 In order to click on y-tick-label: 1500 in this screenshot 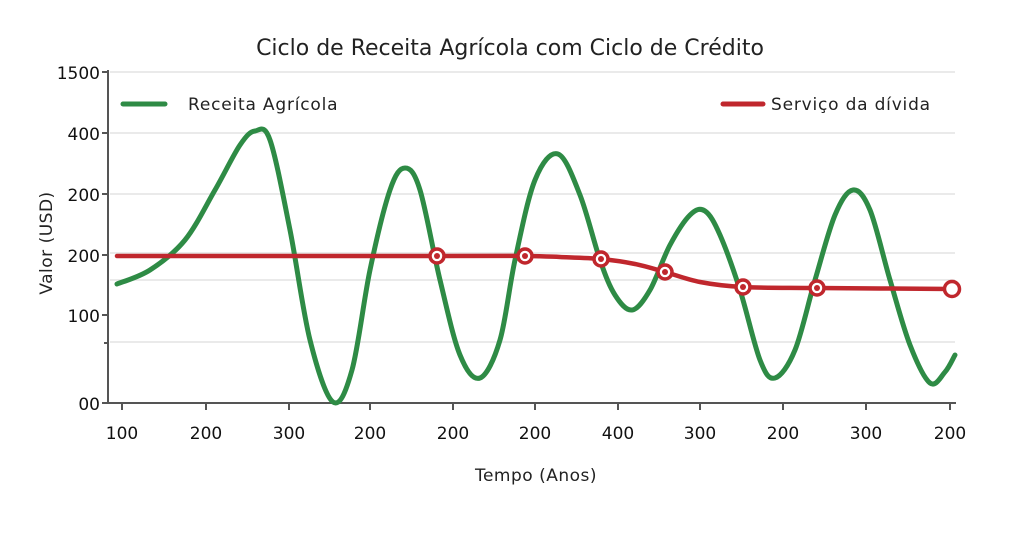, I will do `click(78, 74)`.